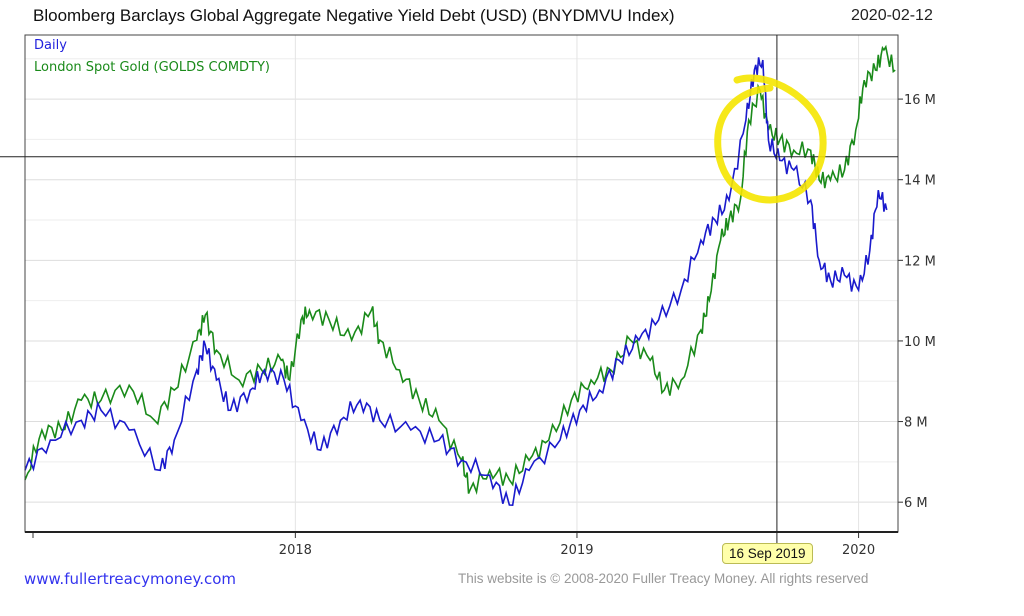  Describe the element at coordinates (920, 342) in the screenshot. I see `y-tick-label: 10 M` at that location.